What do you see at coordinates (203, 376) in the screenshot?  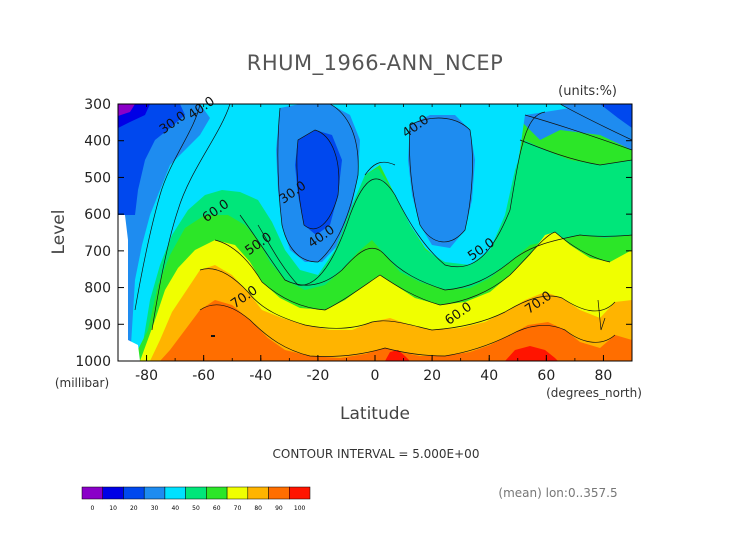 I see `x-tick-label: -60` at bounding box center [203, 376].